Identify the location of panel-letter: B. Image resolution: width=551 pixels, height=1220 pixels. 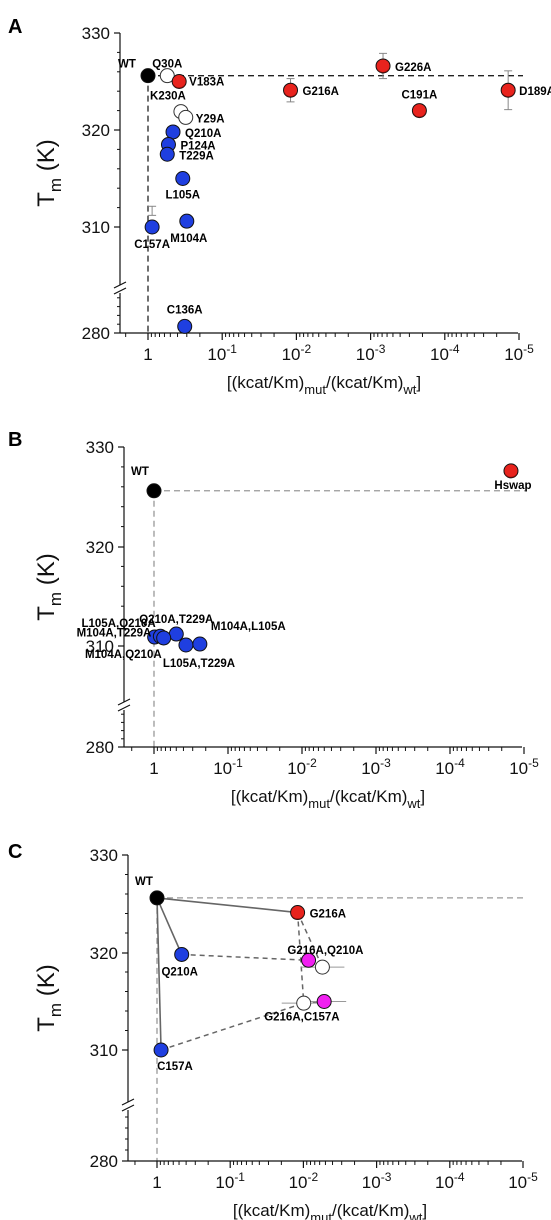
(15, 440).